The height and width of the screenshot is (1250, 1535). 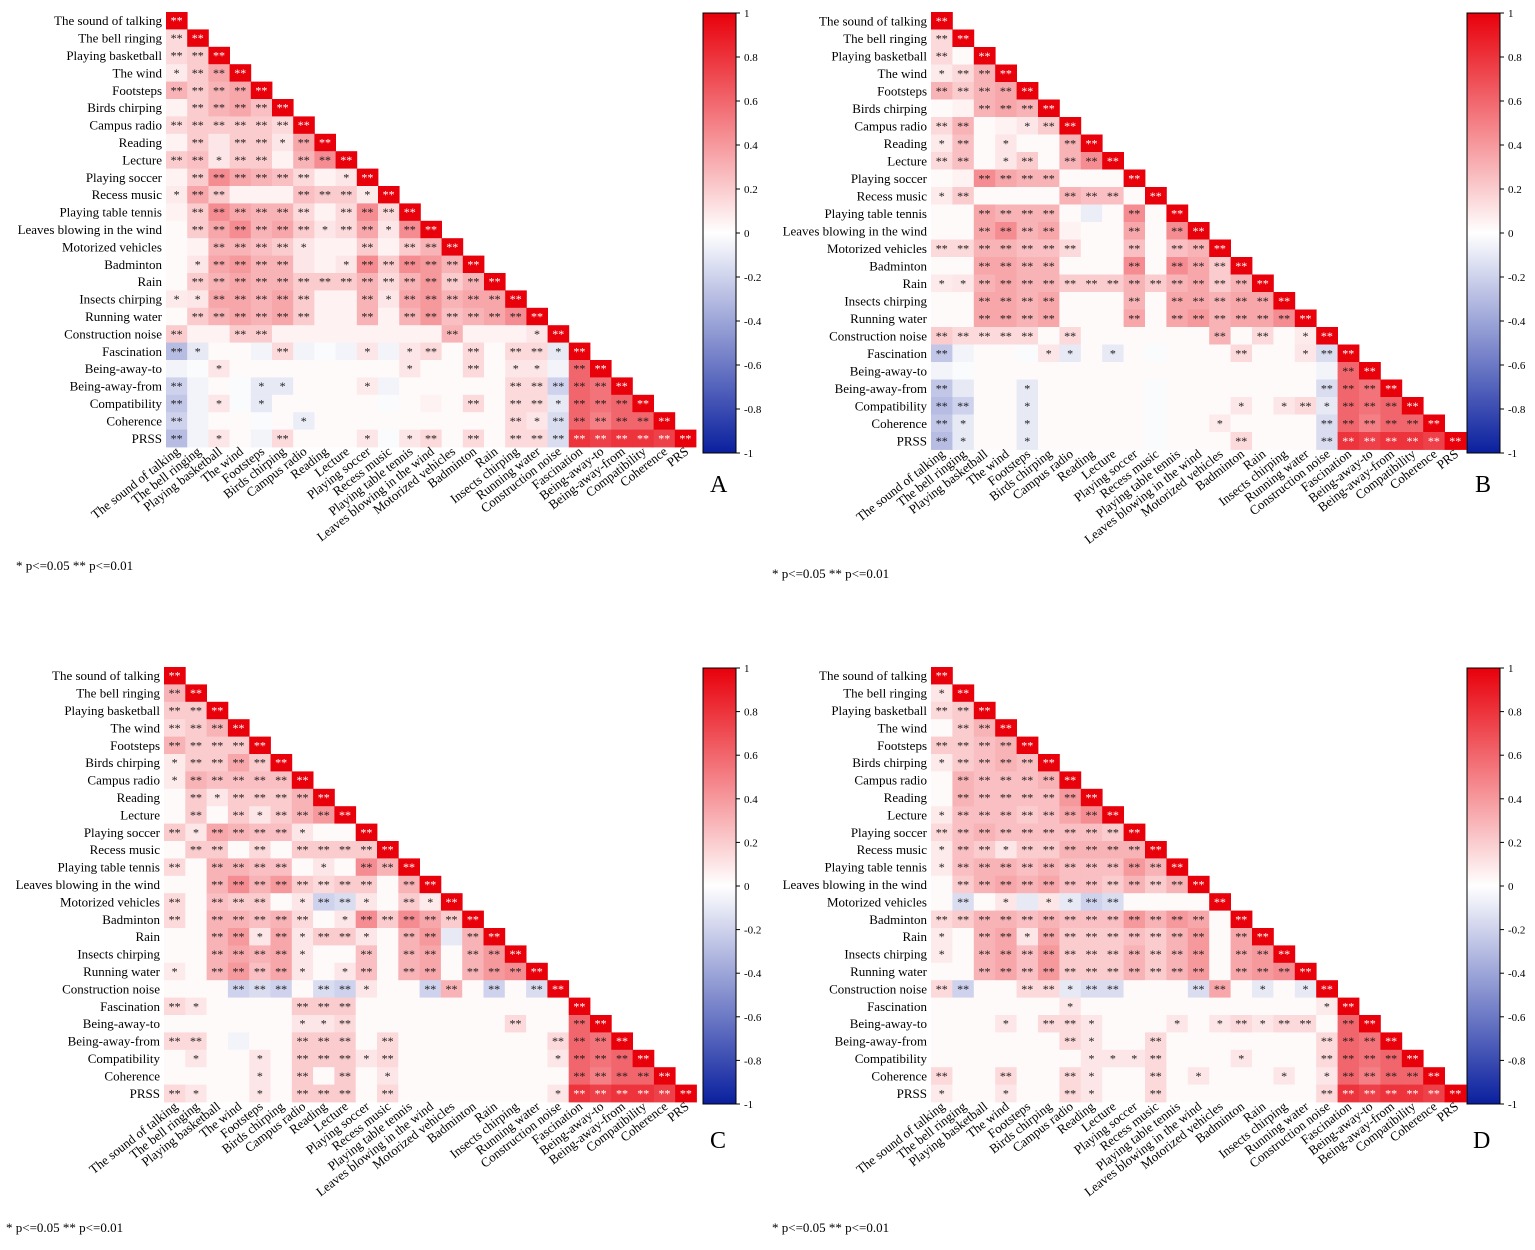 What do you see at coordinates (751, 800) in the screenshot?
I see `colorbar-tick-label: 0.4` at bounding box center [751, 800].